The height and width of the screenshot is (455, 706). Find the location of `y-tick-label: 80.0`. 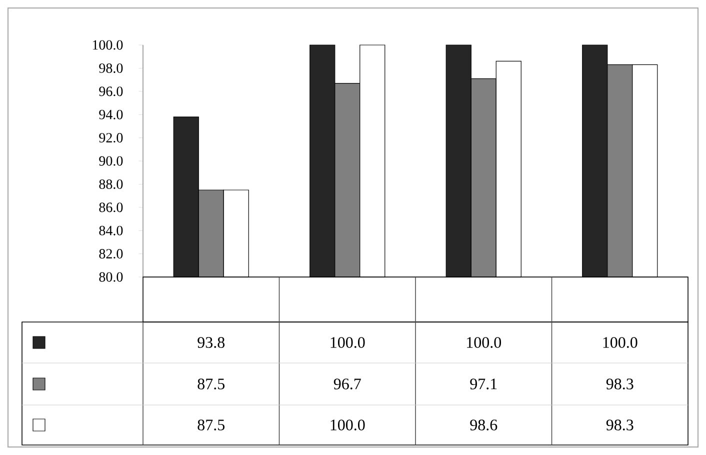

y-tick-label: 80.0 is located at coordinates (111, 277).